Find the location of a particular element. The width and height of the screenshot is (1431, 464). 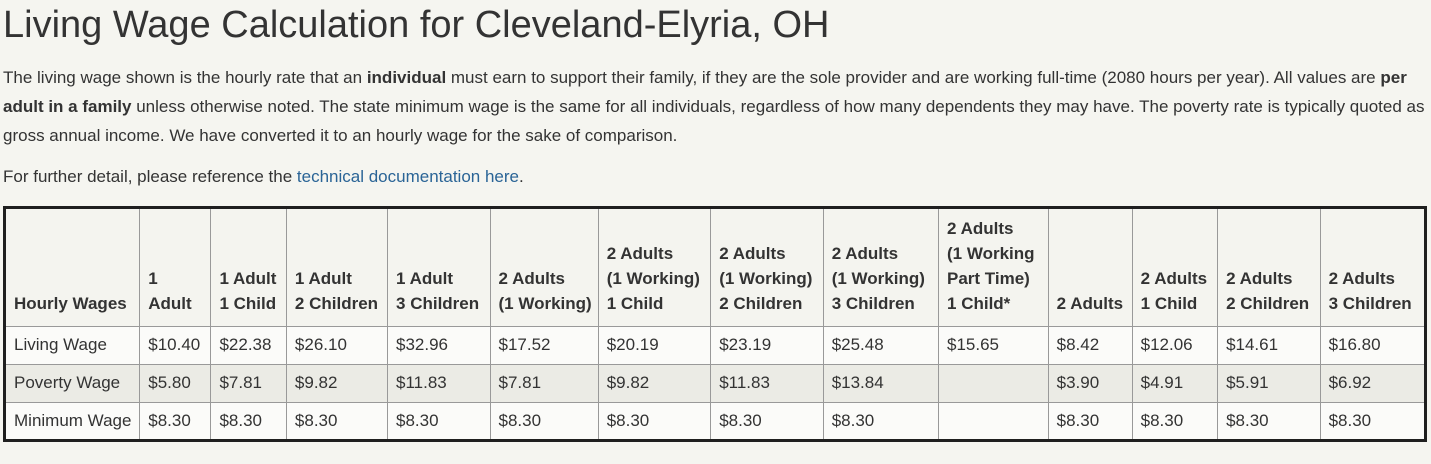

column-header: 2 Adults 2 Children is located at coordinates (1269, 266).